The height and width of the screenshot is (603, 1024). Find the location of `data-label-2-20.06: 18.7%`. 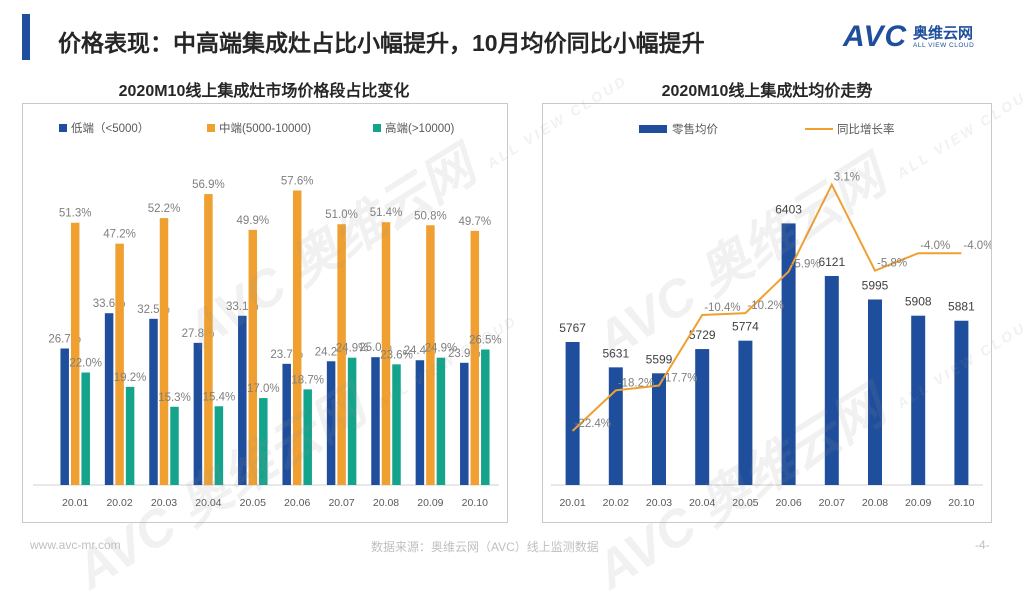

data-label-2-20.06: 18.7% is located at coordinates (307, 380).